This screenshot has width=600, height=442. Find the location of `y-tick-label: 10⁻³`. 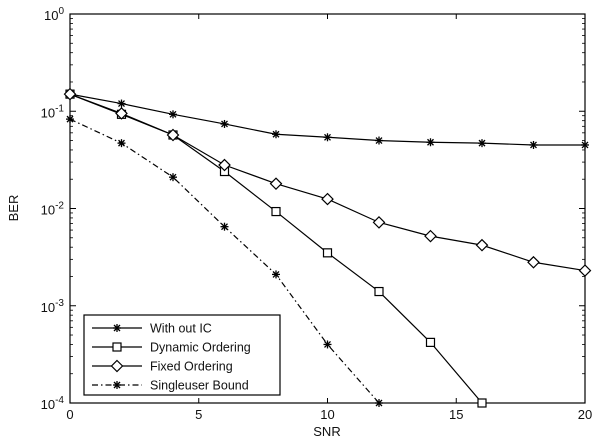

y-tick-label: 10⁻³ is located at coordinates (53, 306).